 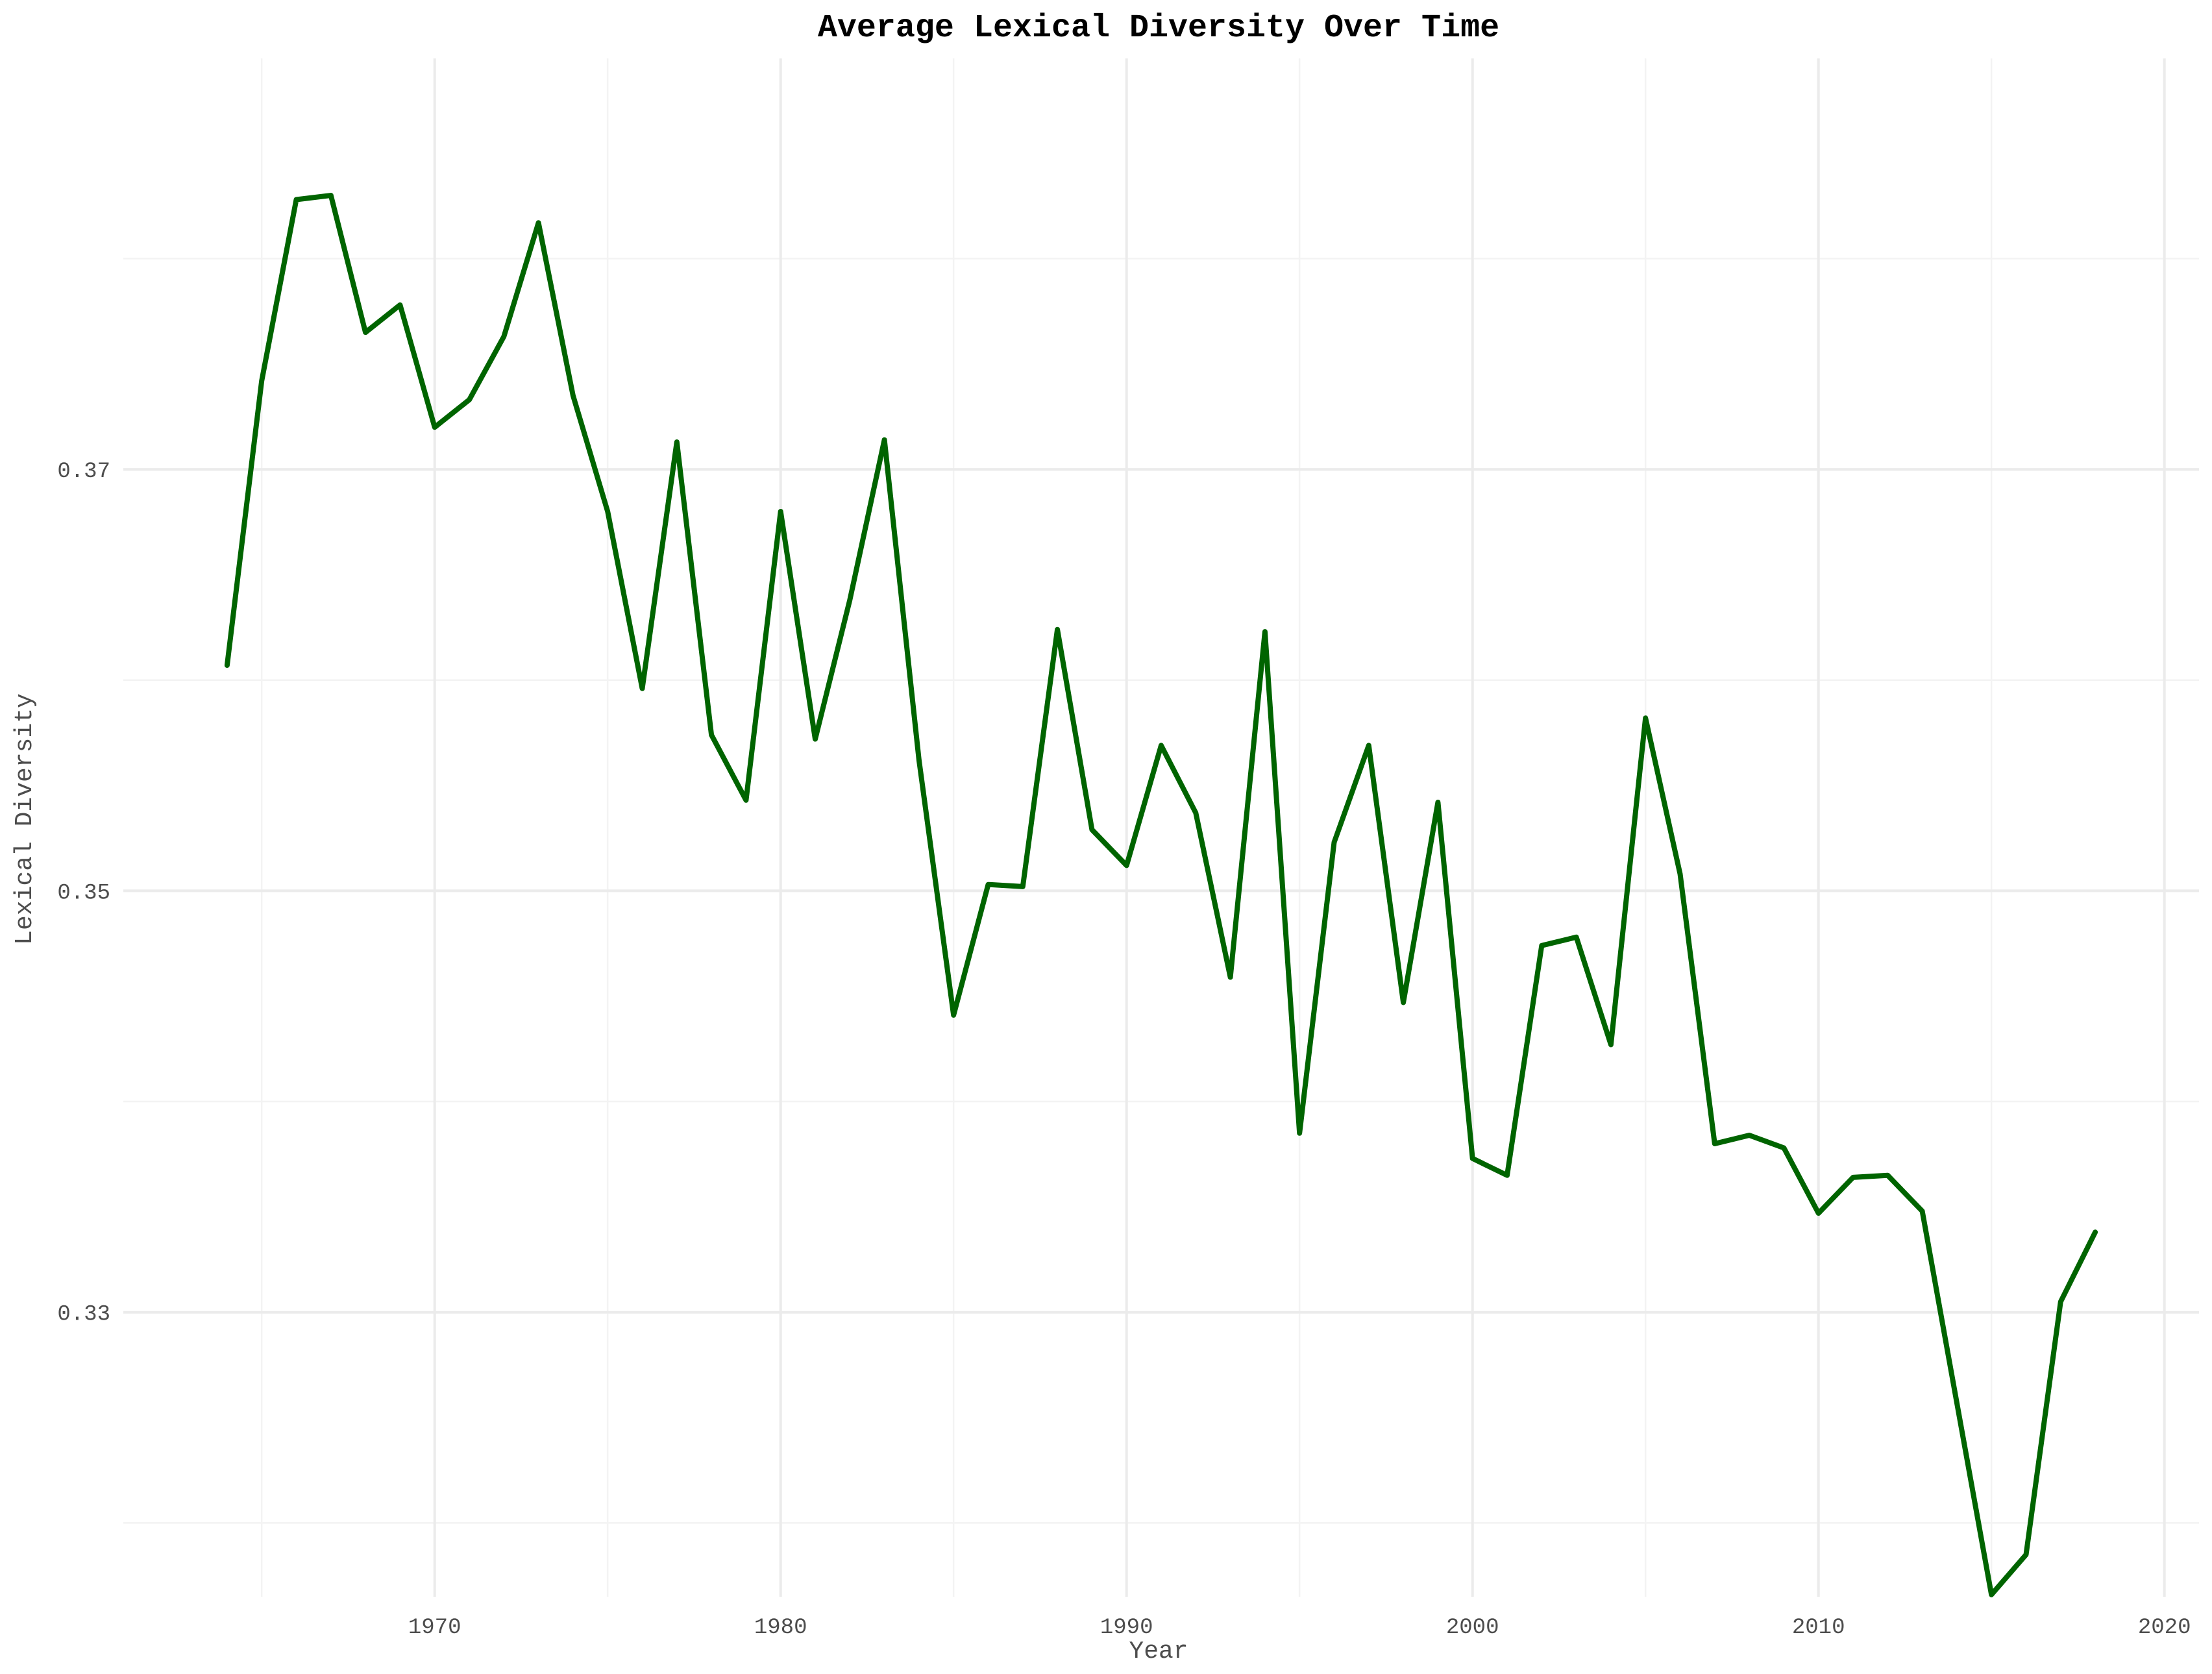 I want to click on y-tick-label: 0.35, so click(x=83, y=893).